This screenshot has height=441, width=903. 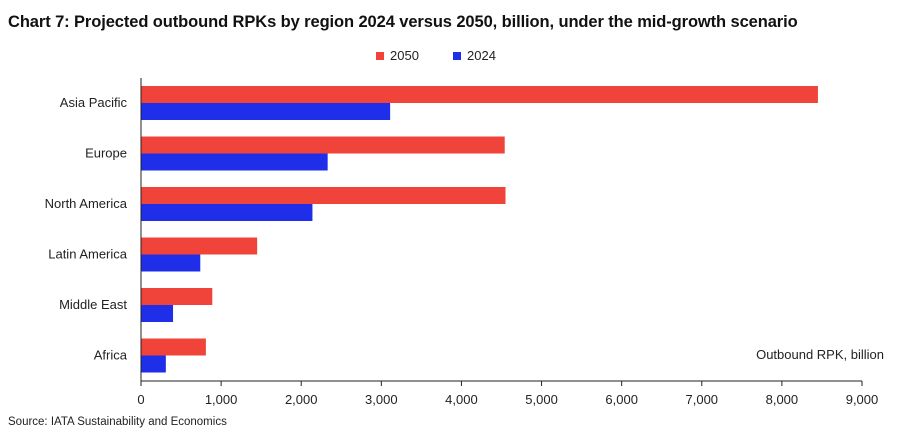 What do you see at coordinates (782, 399) in the screenshot?
I see `x-tick-label-8000: 8,000` at bounding box center [782, 399].